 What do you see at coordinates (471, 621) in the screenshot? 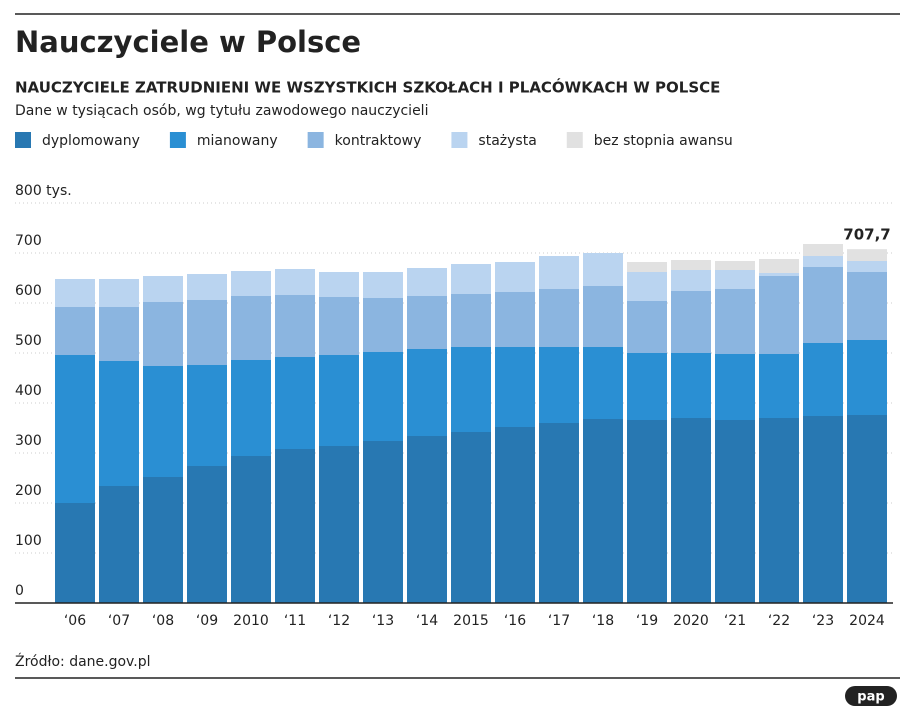
I see `x-tick-label: 2015` at bounding box center [471, 621].